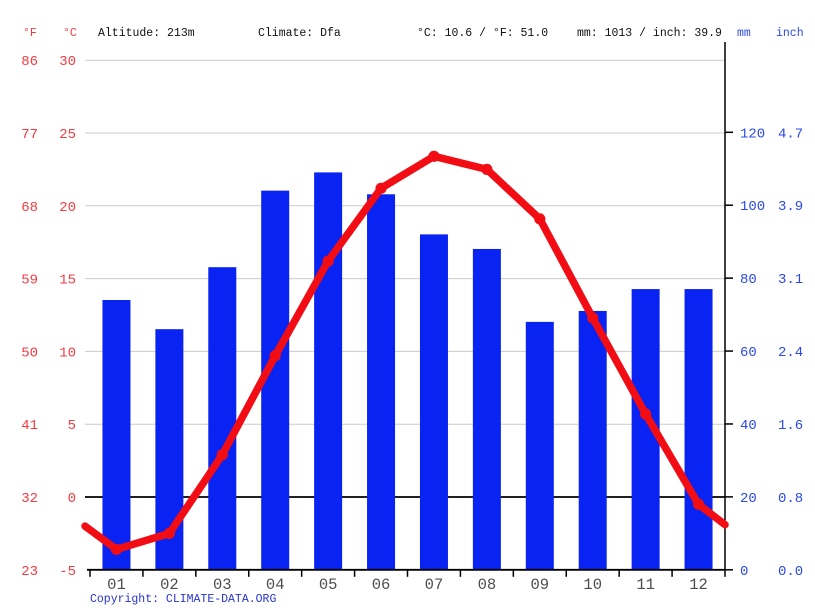 Image resolution: width=815 pixels, height=611 pixels. I want to click on month-label: 09, so click(539, 585).